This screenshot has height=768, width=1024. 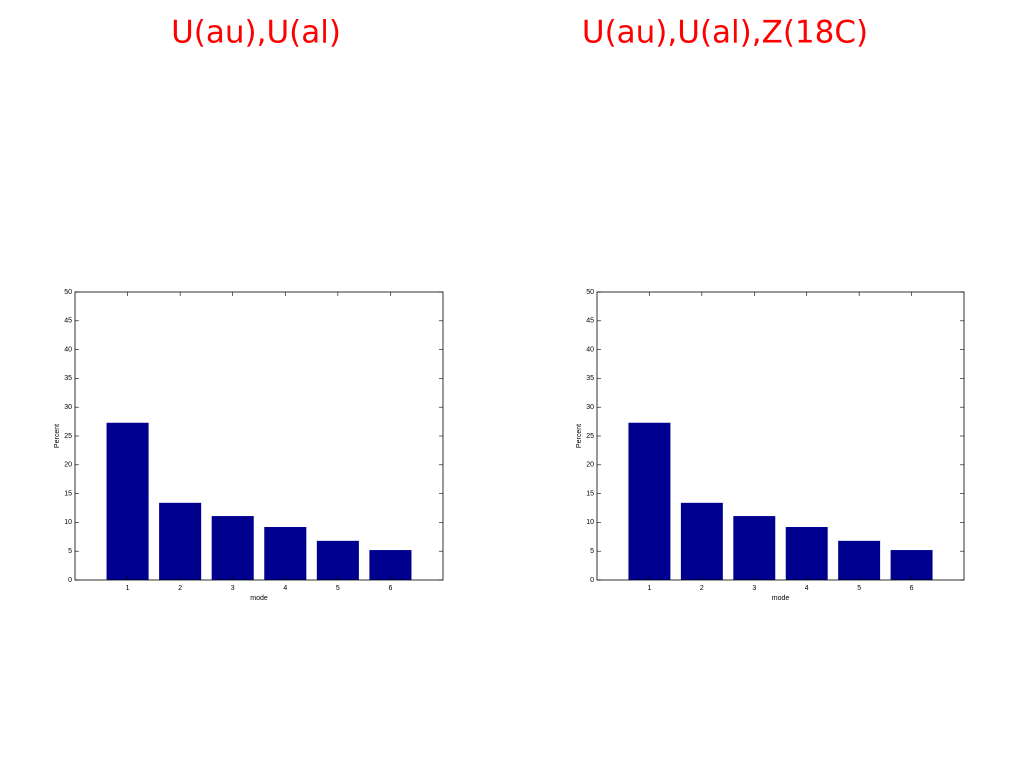 What do you see at coordinates (256, 33) in the screenshot?
I see `chart-title: U(au),U(al)` at bounding box center [256, 33].